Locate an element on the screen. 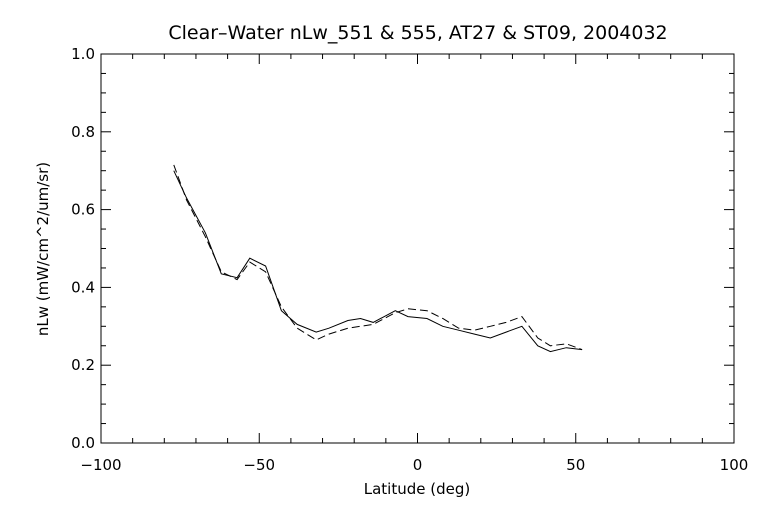 The width and height of the screenshot is (768, 512). x-tick-label: 50 is located at coordinates (575, 465).